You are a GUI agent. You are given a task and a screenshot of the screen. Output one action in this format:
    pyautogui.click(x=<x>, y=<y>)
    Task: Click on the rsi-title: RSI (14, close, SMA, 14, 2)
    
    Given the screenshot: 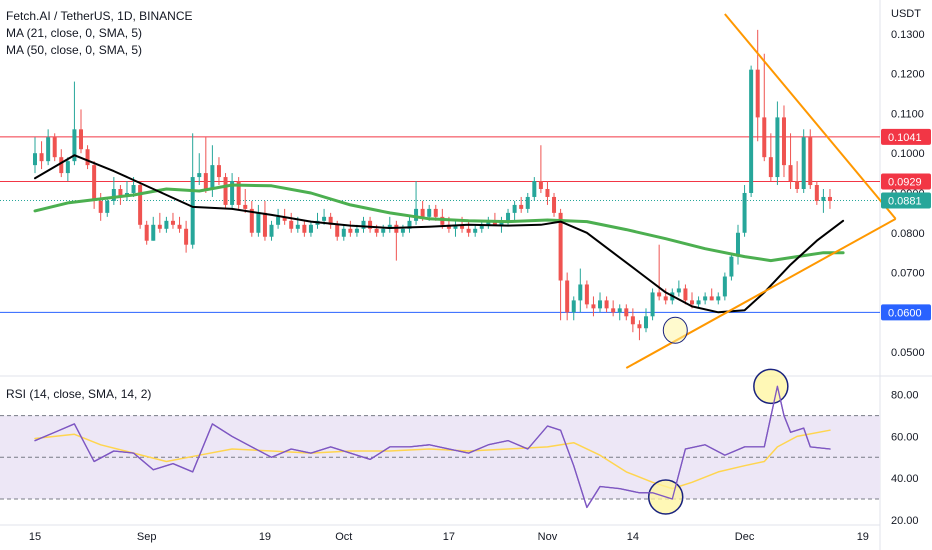 What is the action you would take?
    pyautogui.click(x=79, y=394)
    